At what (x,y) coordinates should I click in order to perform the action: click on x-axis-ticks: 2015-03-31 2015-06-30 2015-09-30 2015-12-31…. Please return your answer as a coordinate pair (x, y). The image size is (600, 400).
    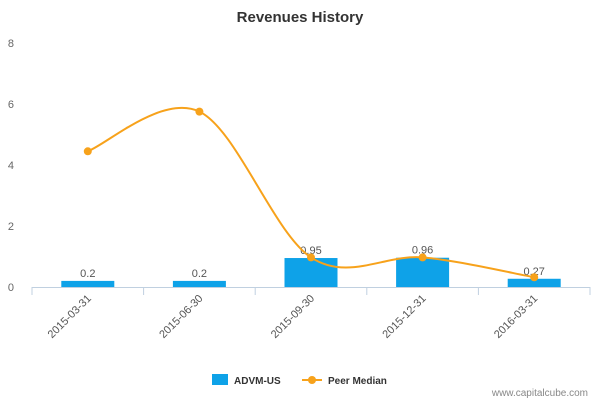
    Looking at the image, I should click on (311, 314).